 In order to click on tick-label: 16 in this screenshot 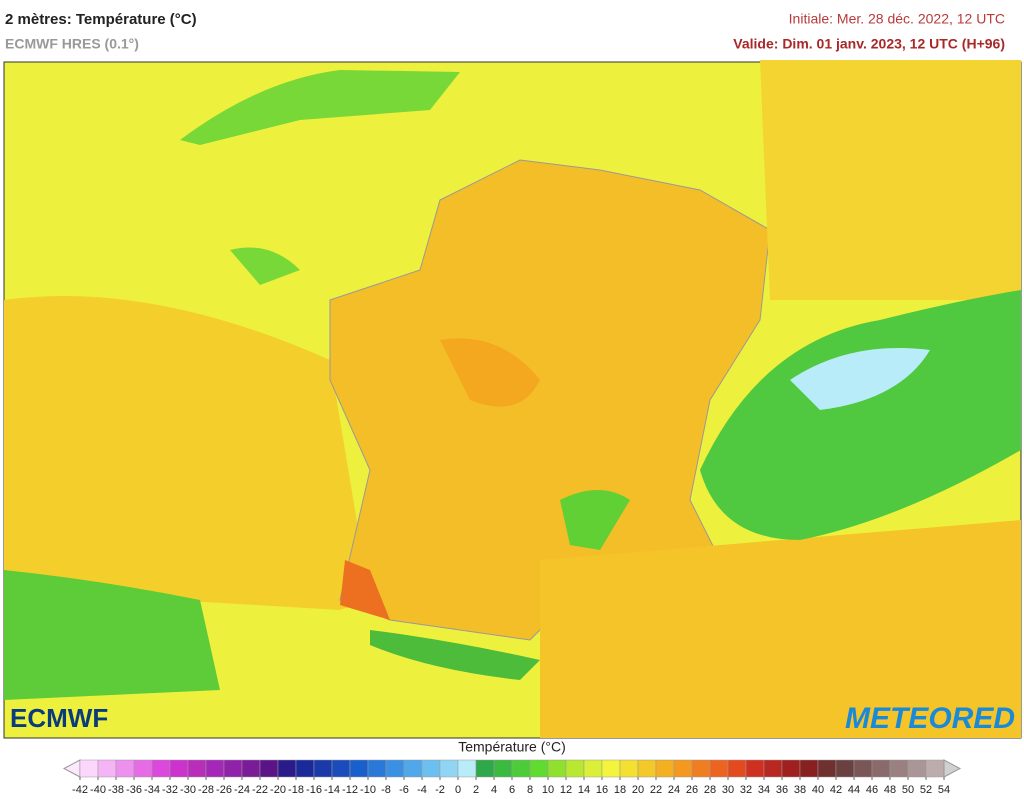, I will do `click(602, 790)`.